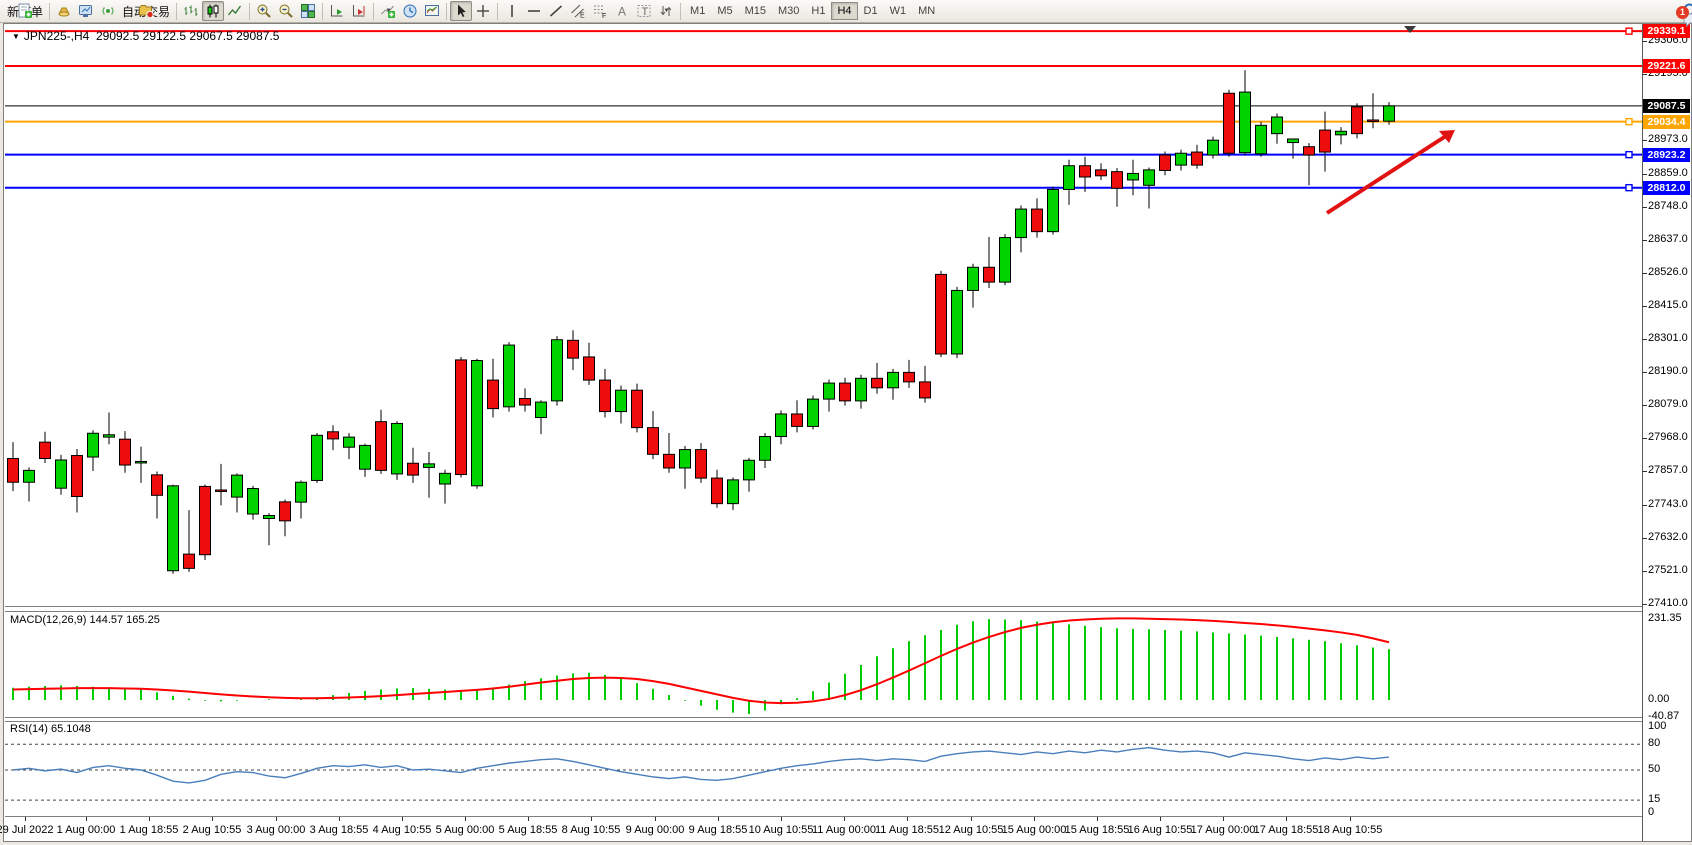 This screenshot has height=845, width=1692. What do you see at coordinates (25, 11) in the screenshot?
I see `new-order-button: 新订单` at bounding box center [25, 11].